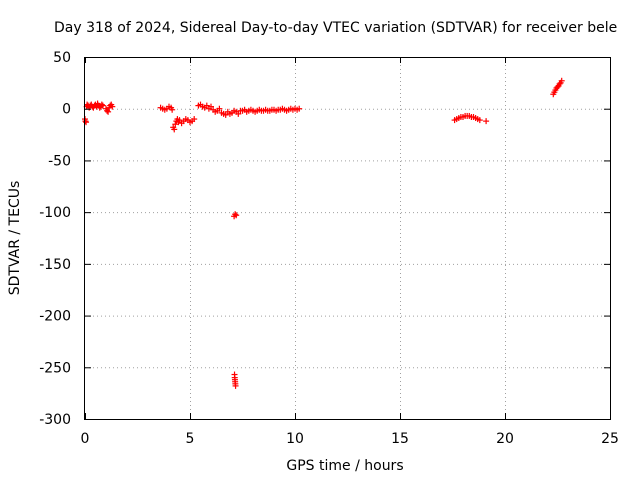  Describe the element at coordinates (400, 439) in the screenshot. I see `x-tick-label: 15` at that location.